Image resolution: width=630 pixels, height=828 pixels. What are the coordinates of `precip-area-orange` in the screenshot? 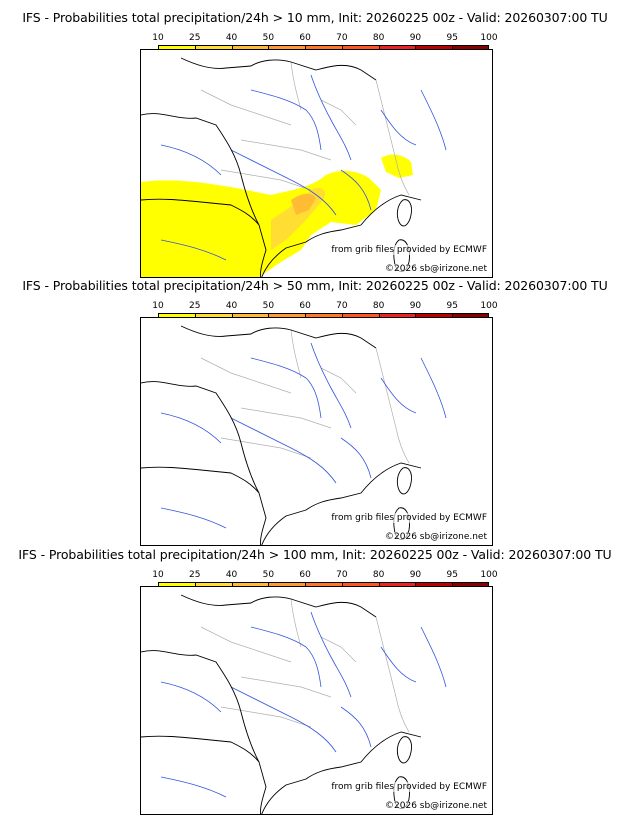 It's located at (303, 204).